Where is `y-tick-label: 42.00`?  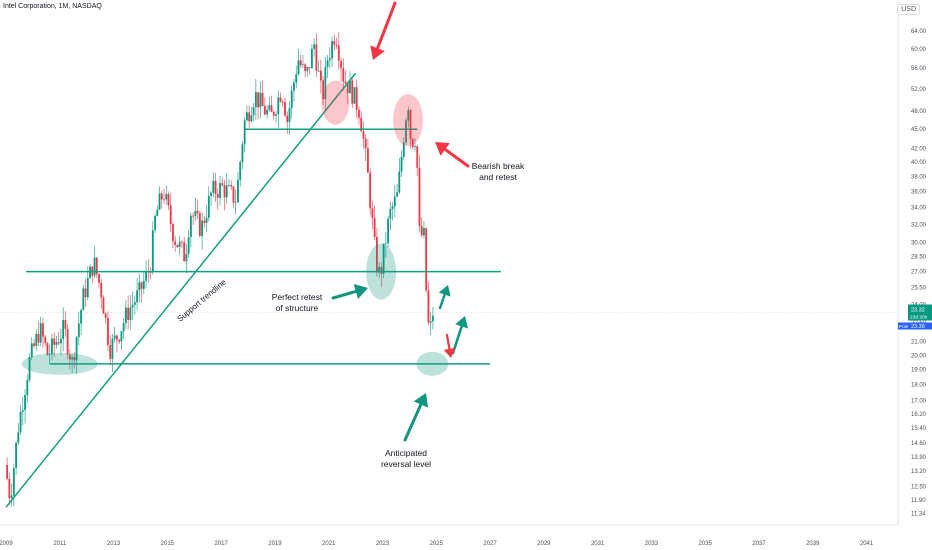
y-tick-label: 42.00 is located at coordinates (919, 149).